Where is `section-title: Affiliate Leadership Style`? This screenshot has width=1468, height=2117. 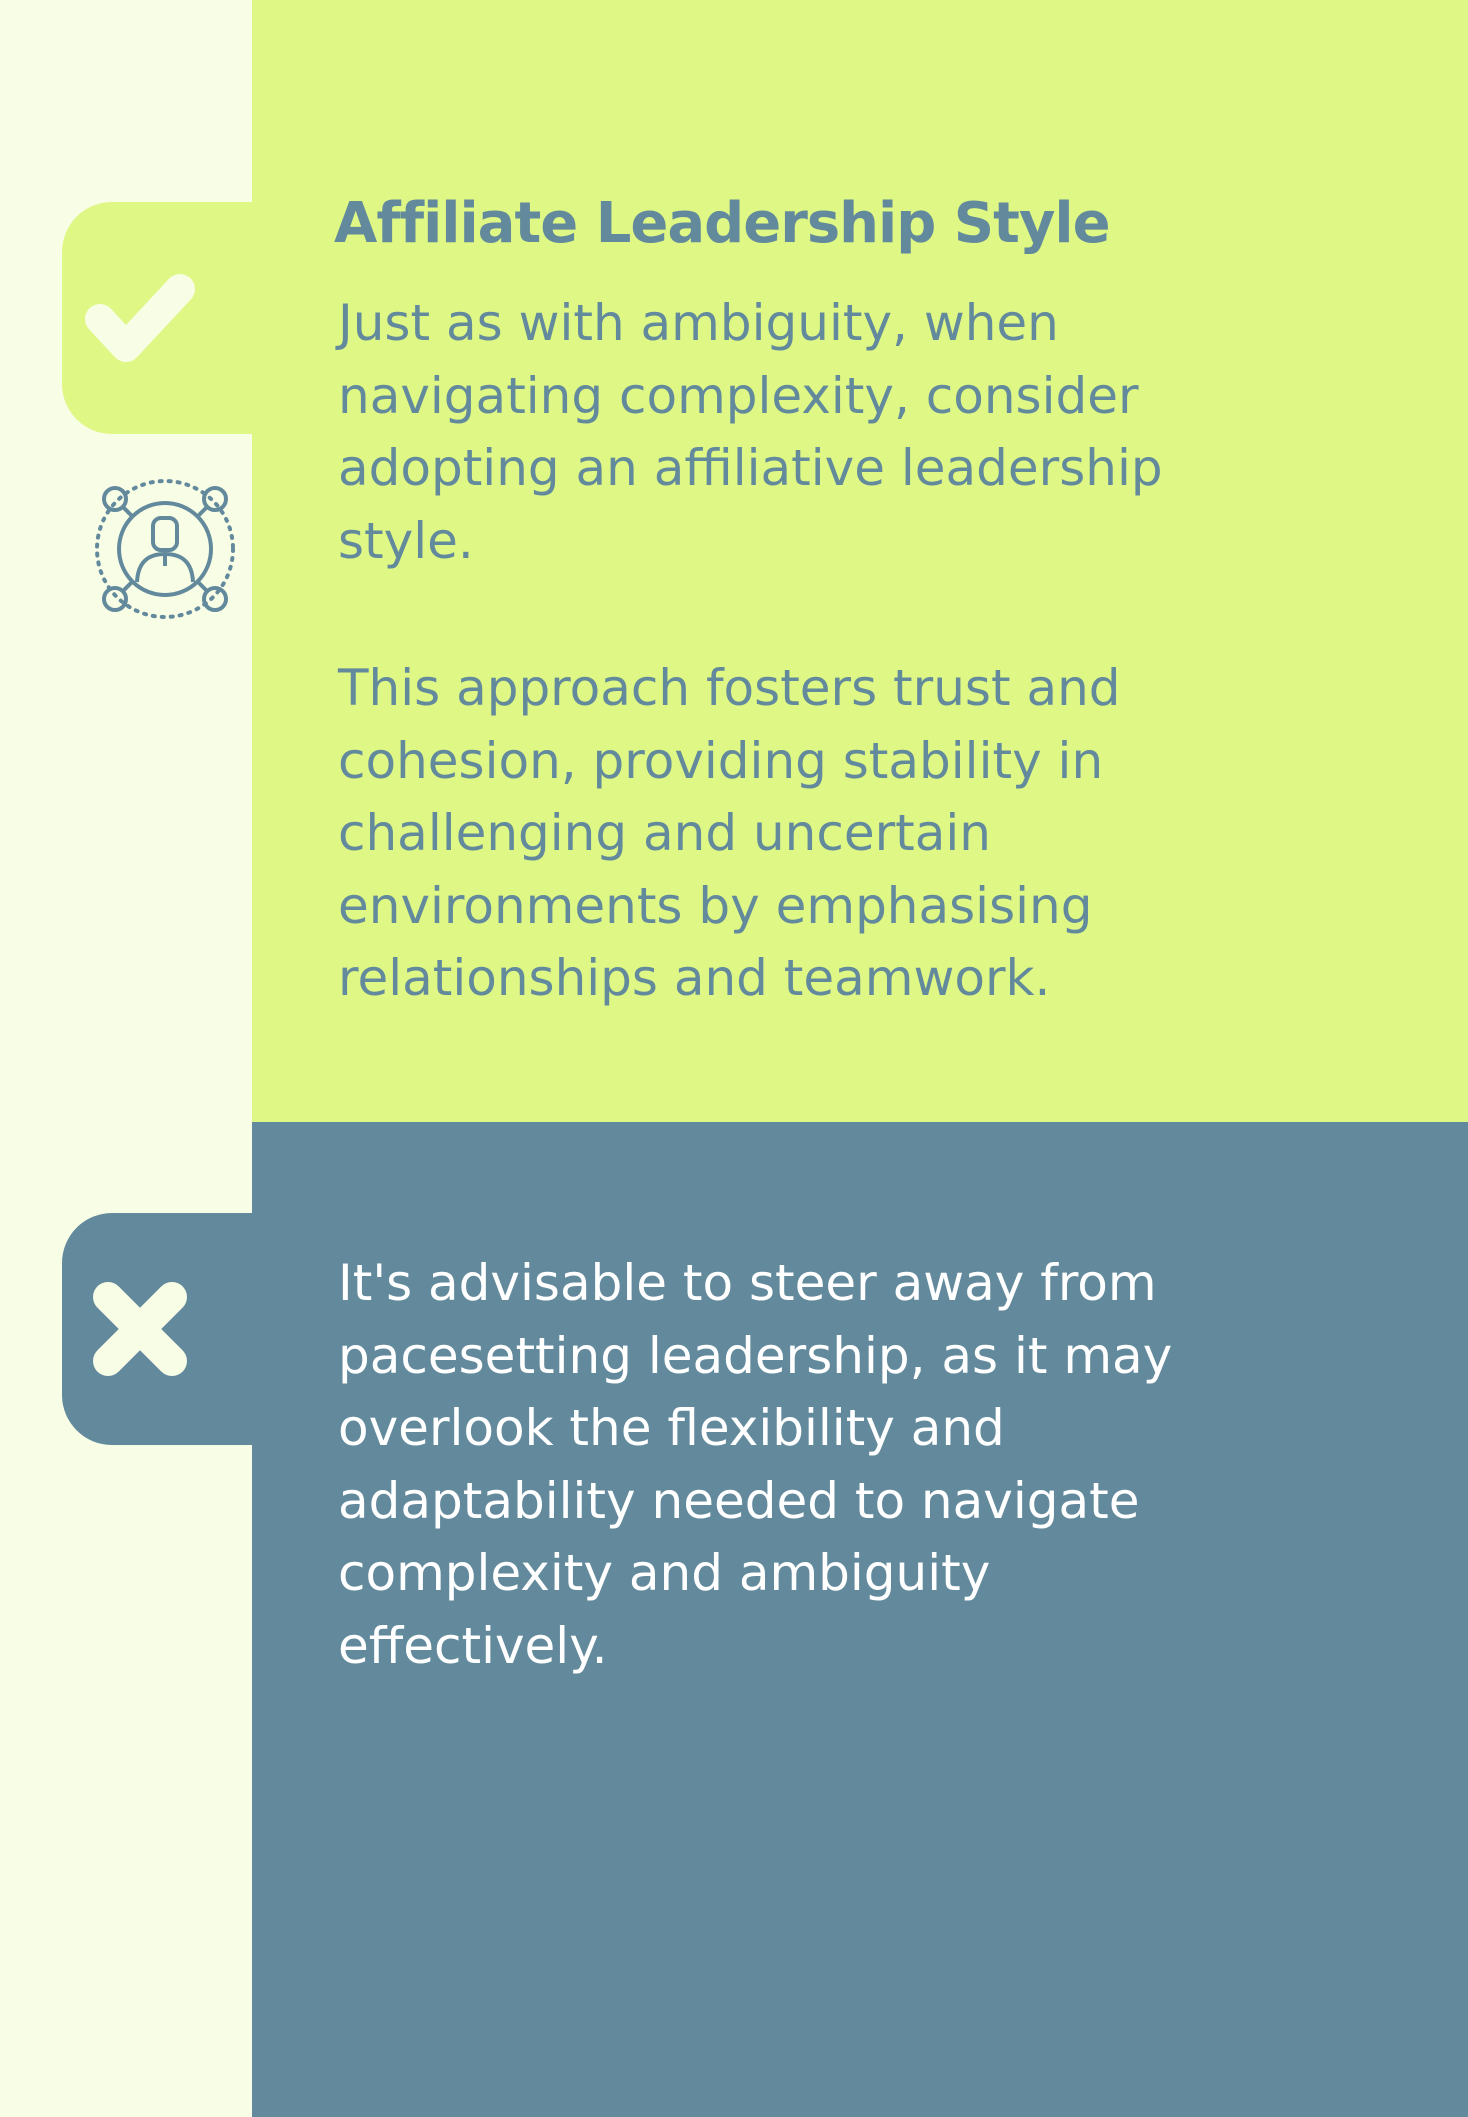 section-title: Affiliate Leadership Style is located at coordinates (722, 223).